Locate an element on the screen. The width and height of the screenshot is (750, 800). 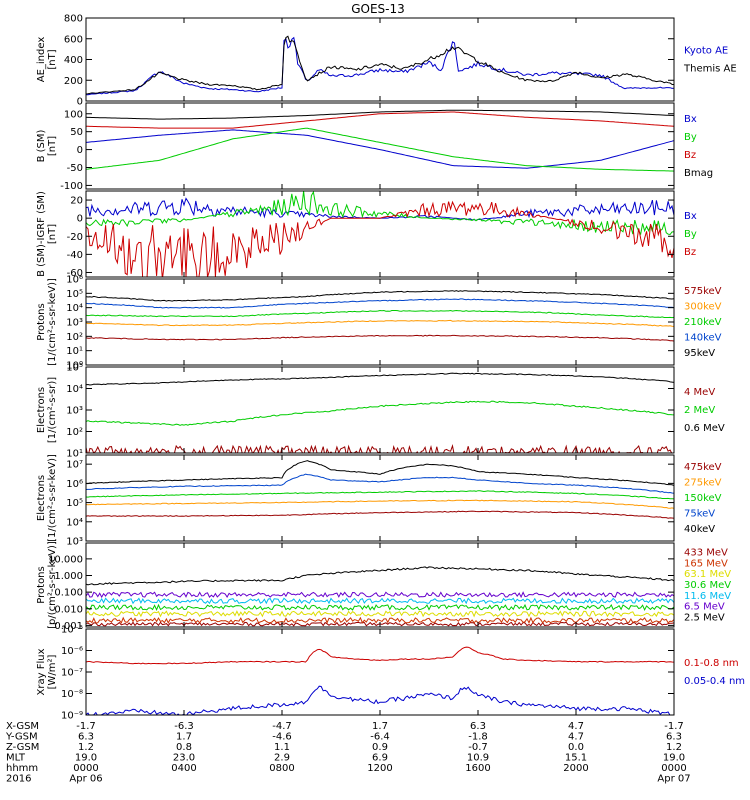
legend-entry: Themis AE is located at coordinates (710, 69).